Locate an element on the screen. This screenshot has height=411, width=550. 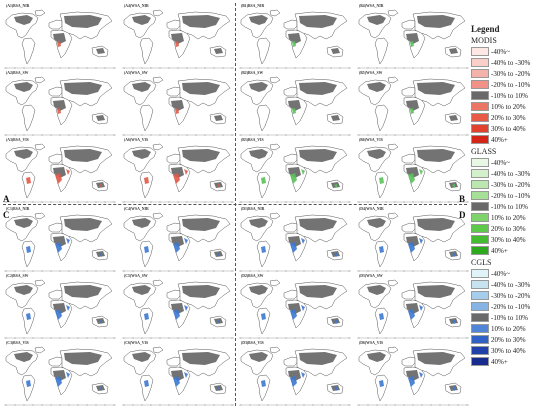
panel-title: (C4)WSA_NIR is located at coordinates (136, 209).